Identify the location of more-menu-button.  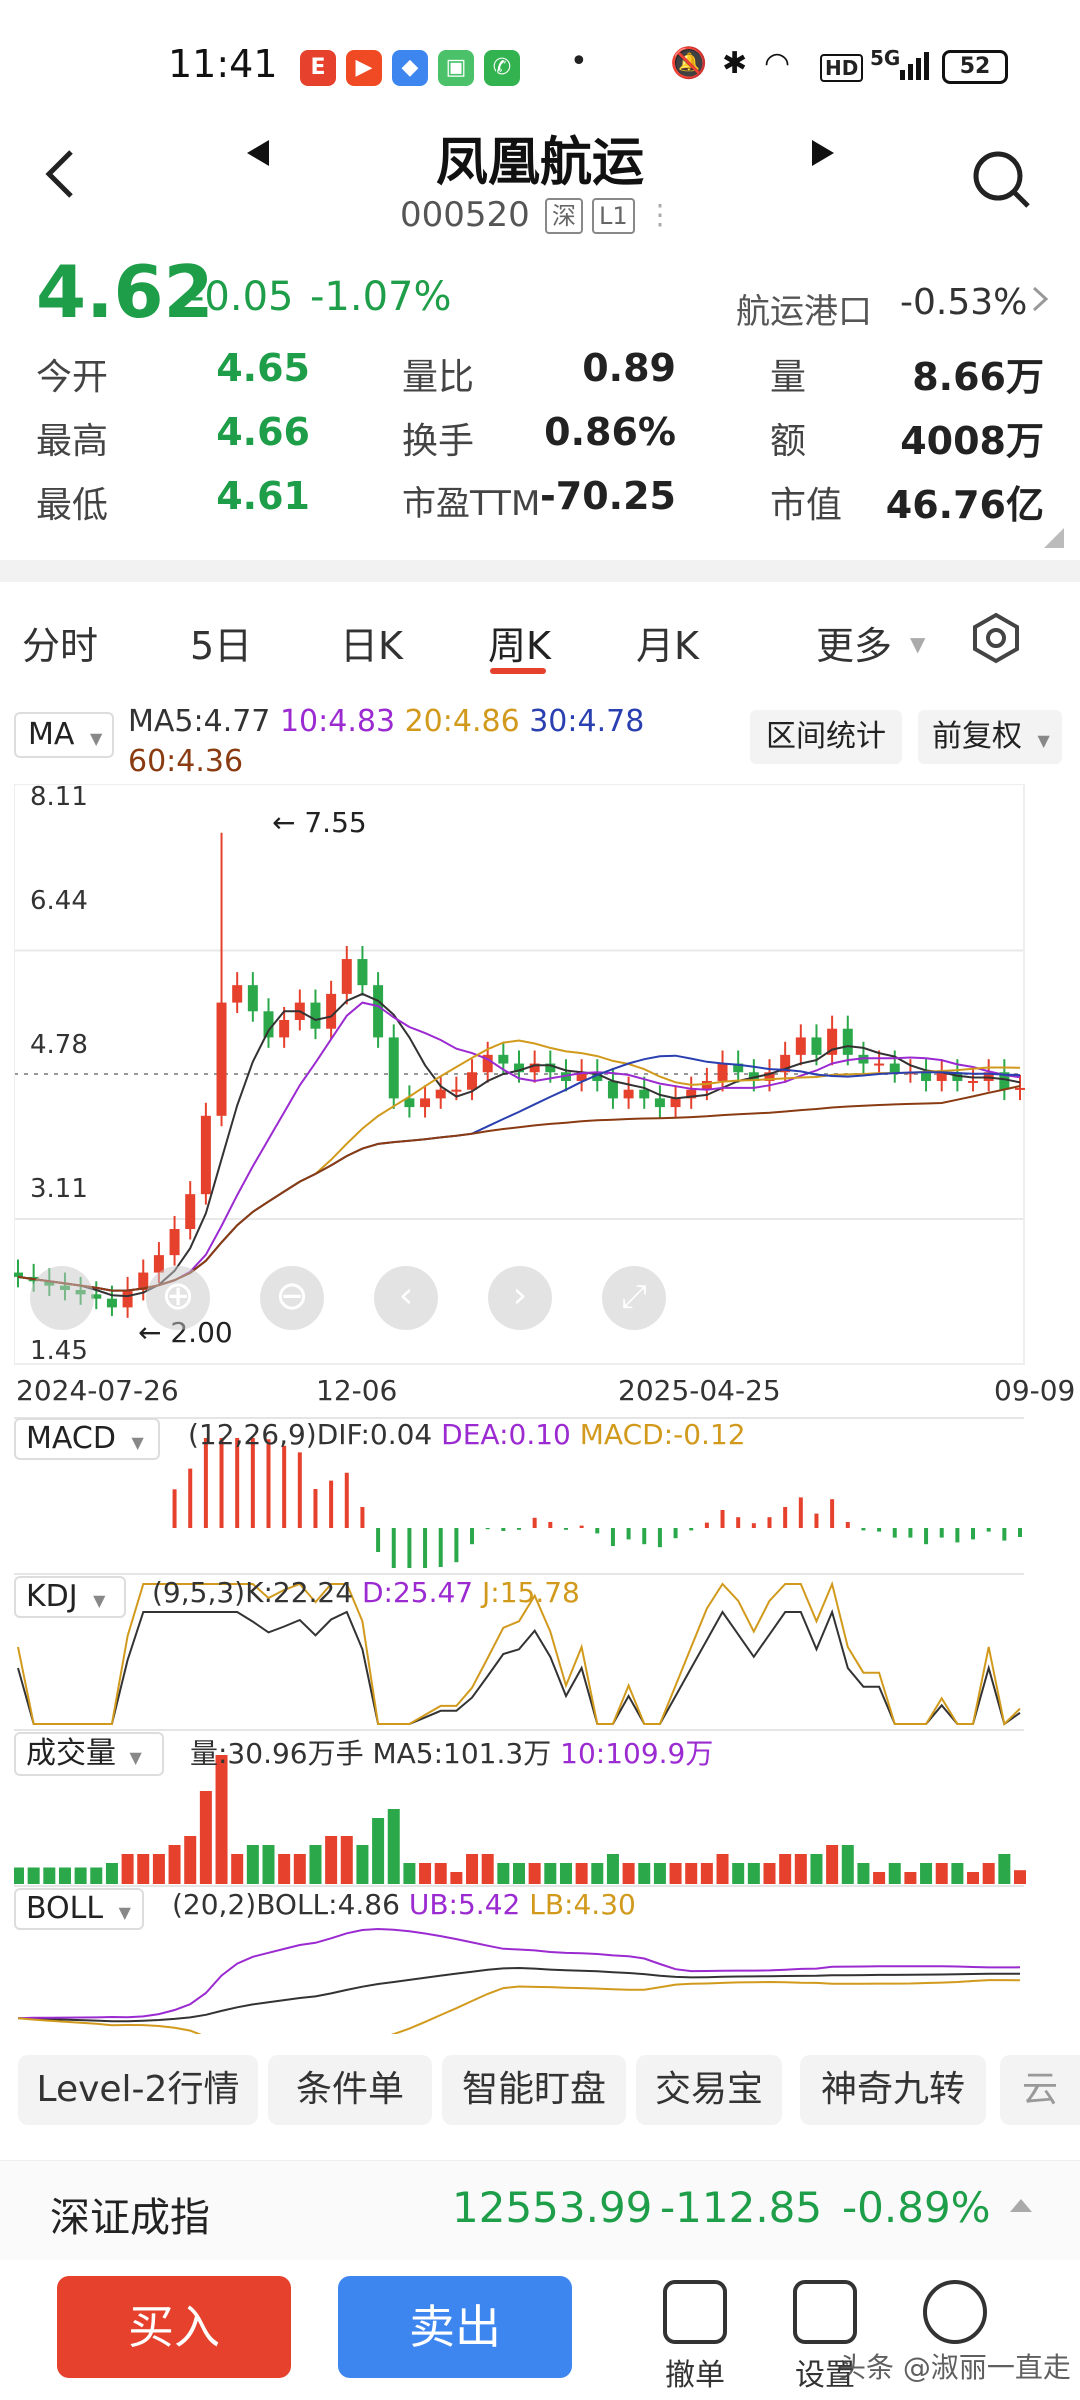
(955, 2312).